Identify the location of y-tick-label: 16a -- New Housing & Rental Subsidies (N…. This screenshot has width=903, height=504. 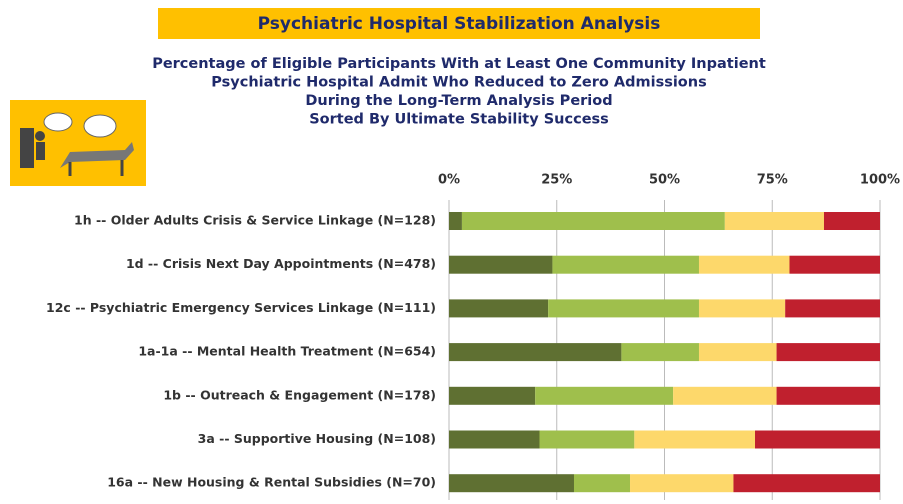
(271, 482).